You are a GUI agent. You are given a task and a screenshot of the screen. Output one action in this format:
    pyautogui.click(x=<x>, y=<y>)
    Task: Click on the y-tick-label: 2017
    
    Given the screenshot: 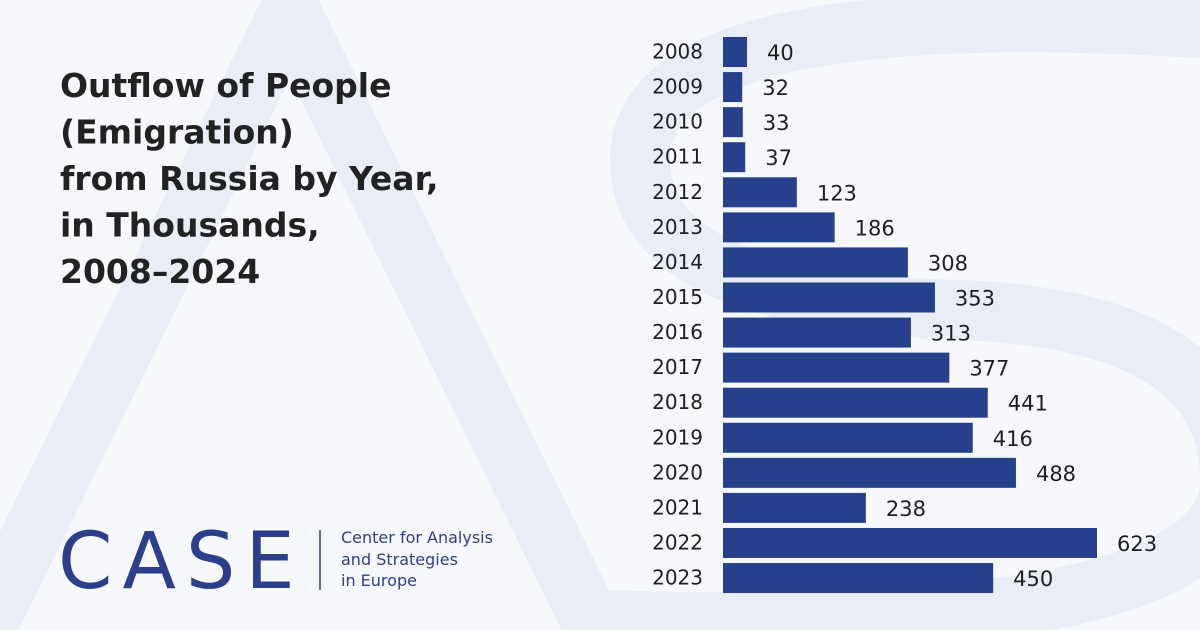 What is the action you would take?
    pyautogui.click(x=677, y=367)
    